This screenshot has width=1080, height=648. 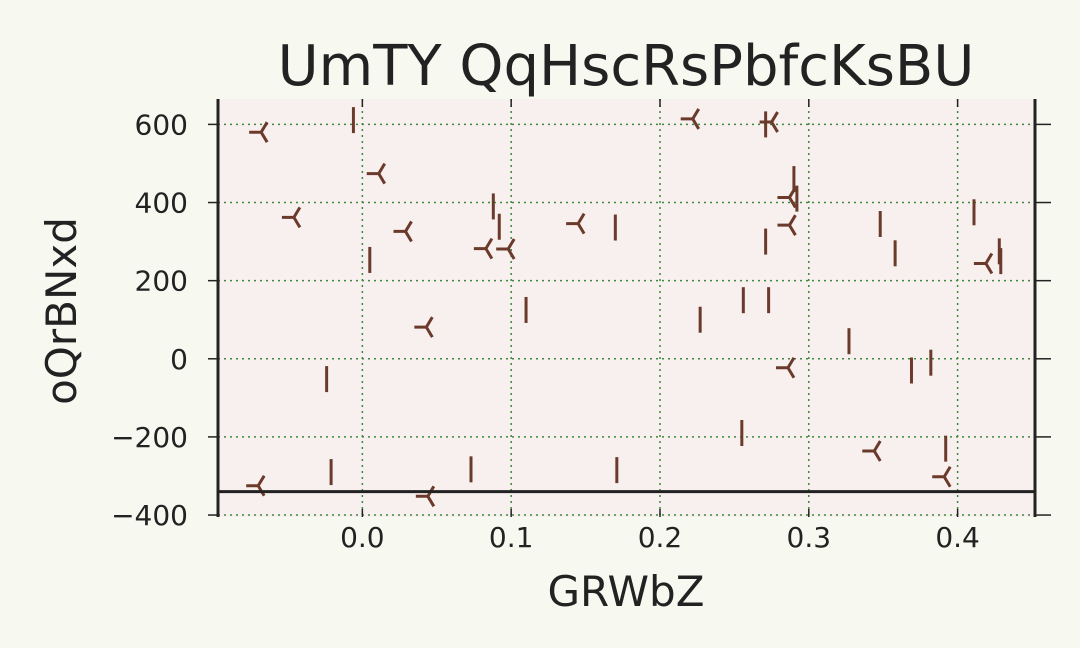 I want to click on x-axis-label: GRWbZ, so click(x=626, y=591).